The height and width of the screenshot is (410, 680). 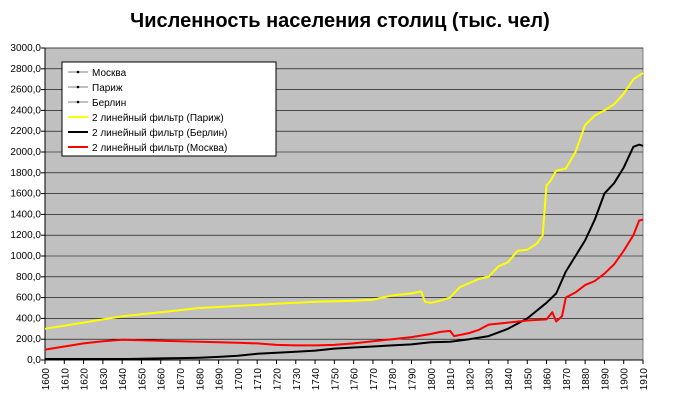 What do you see at coordinates (25, 173) in the screenshot?
I see `y-tick-label: 1800,0` at bounding box center [25, 173].